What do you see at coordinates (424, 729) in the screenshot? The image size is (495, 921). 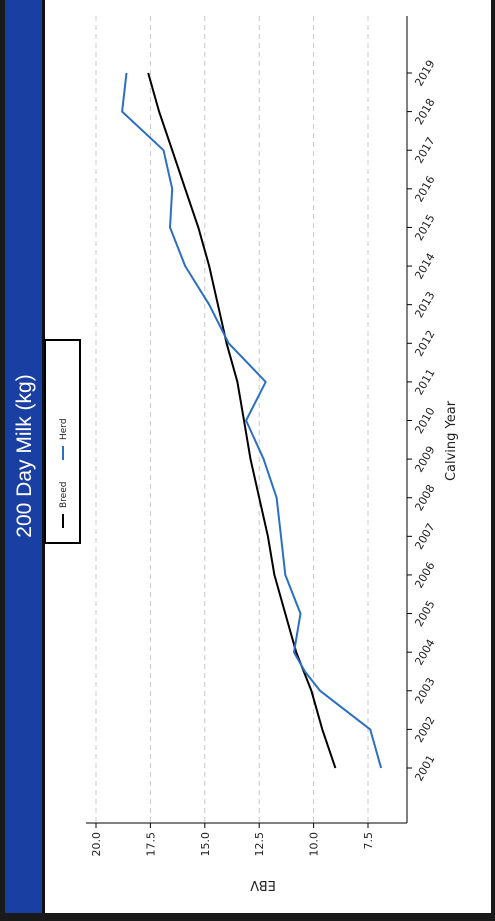 I see `year-tick-label: 2002` at bounding box center [424, 729].